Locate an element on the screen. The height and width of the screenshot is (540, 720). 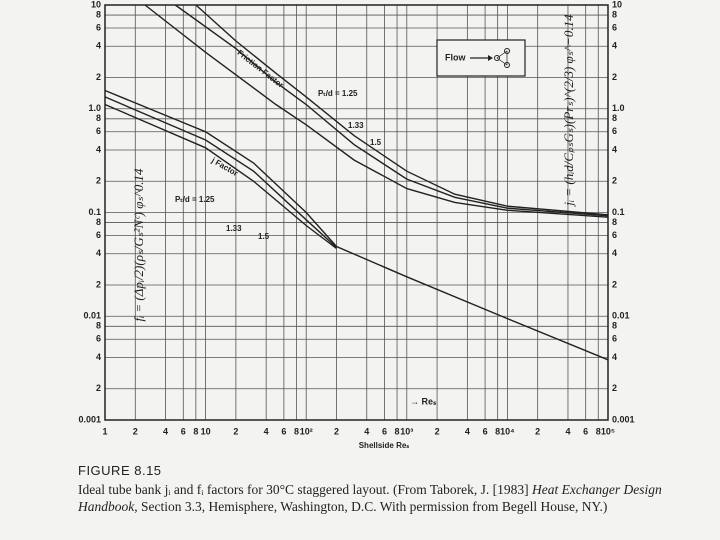
y-tick-label: 1.0 is located at coordinates (94, 108).